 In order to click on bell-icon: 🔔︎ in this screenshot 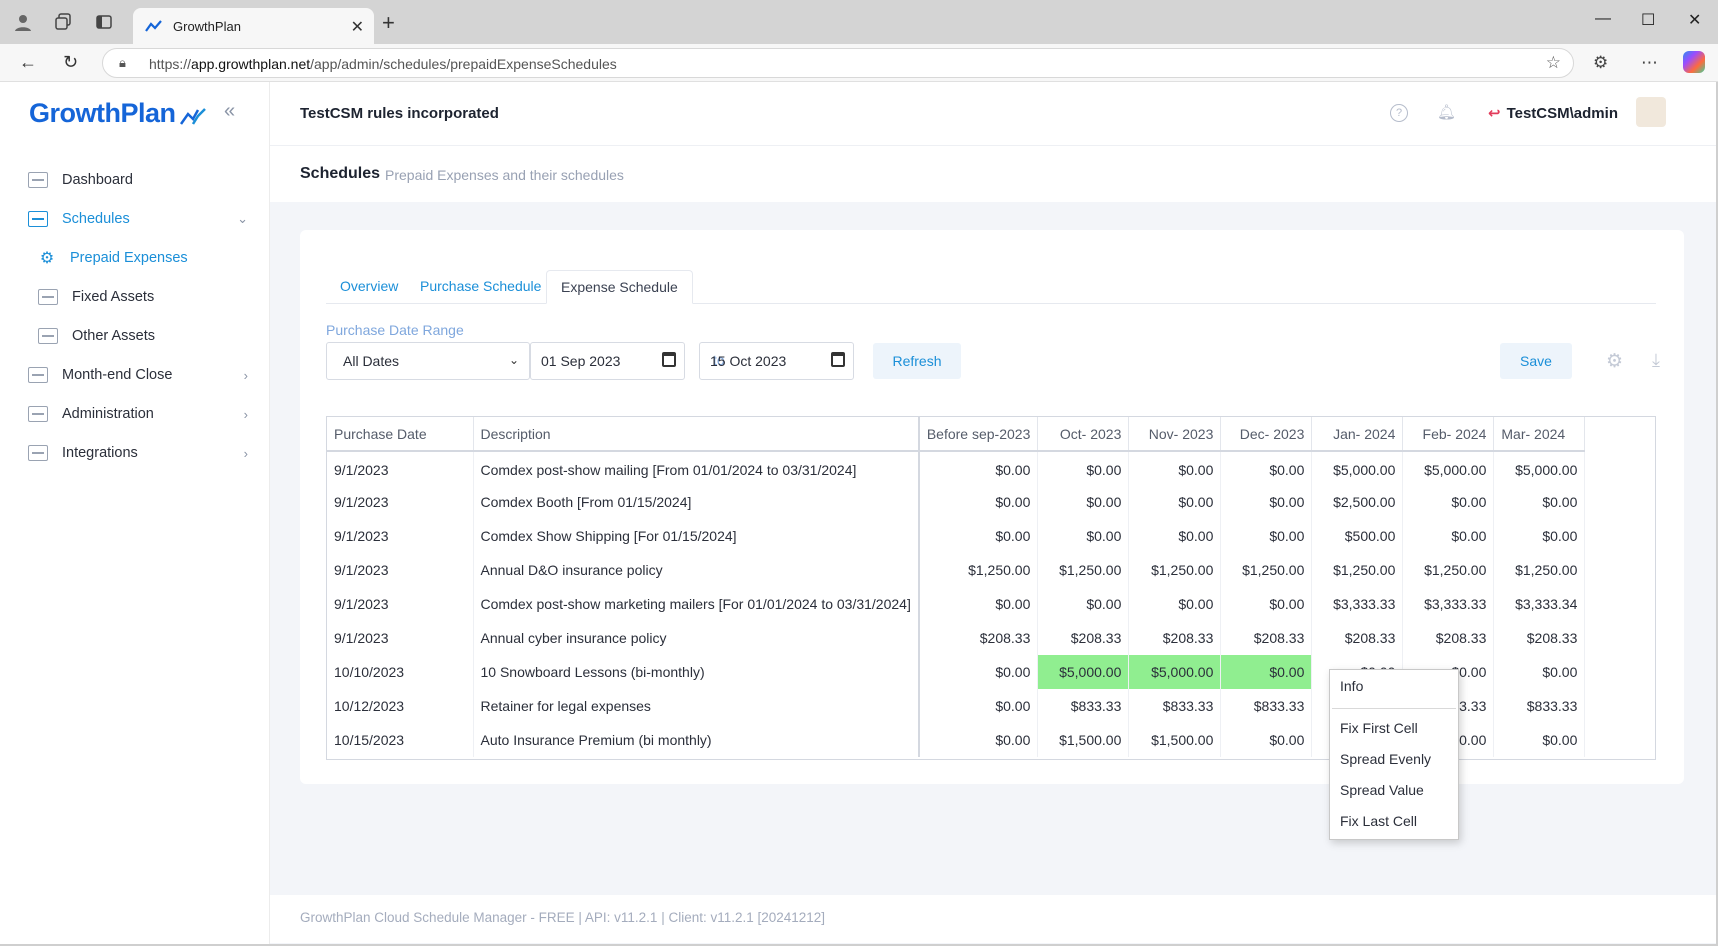, I will do `click(1447, 112)`.